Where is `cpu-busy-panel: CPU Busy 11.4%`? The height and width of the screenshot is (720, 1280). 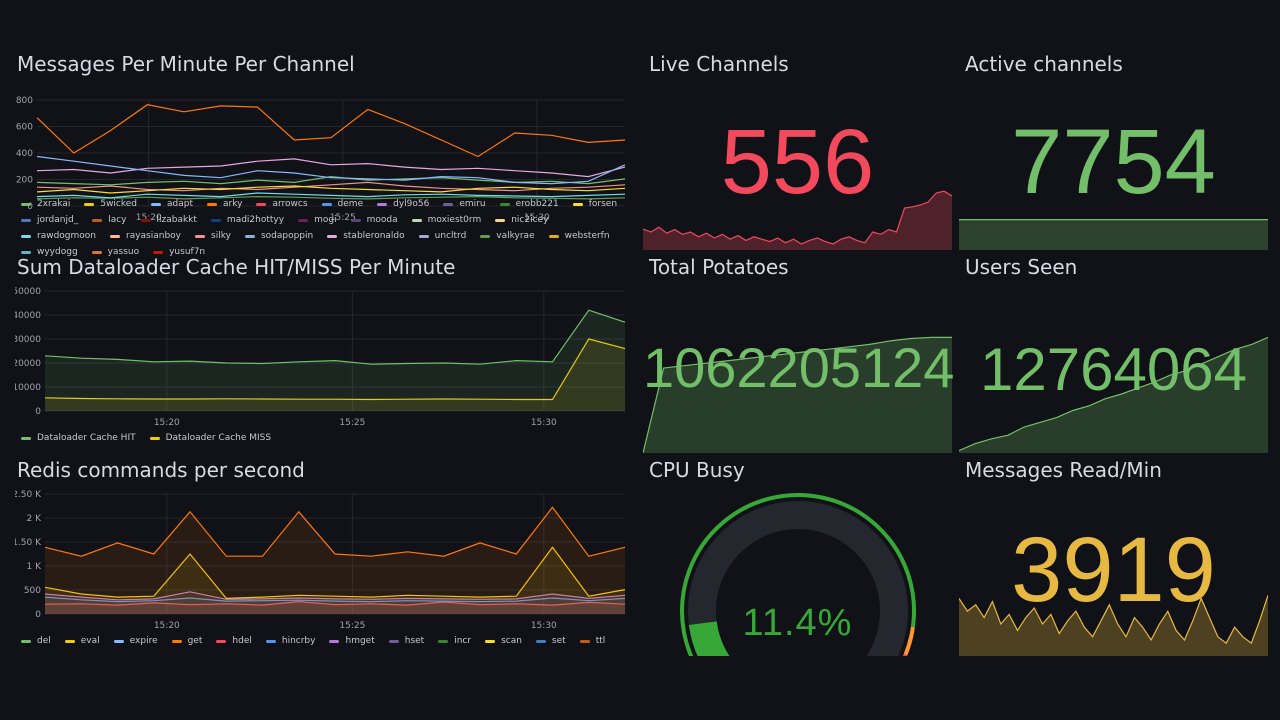
cpu-busy-panel: CPU Busy 11.4% is located at coordinates (797, 557).